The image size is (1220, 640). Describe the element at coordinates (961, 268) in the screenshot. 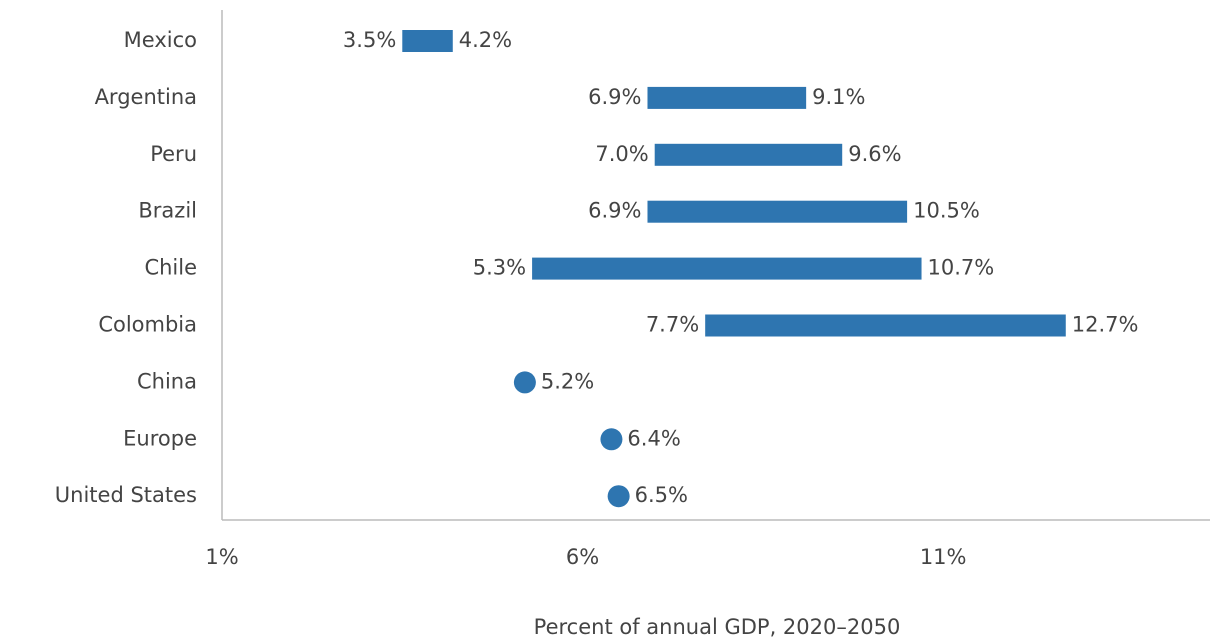

I see `high-label: 10.7%` at that location.